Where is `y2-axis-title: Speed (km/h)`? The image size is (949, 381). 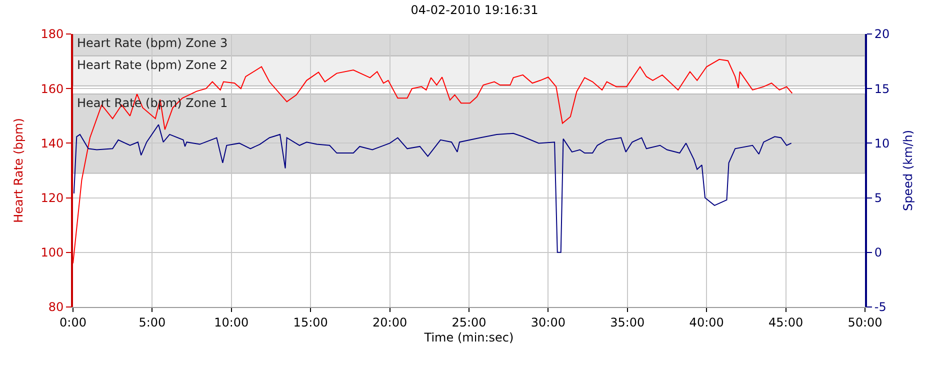
y2-axis-title: Speed (km/h) is located at coordinates (908, 171).